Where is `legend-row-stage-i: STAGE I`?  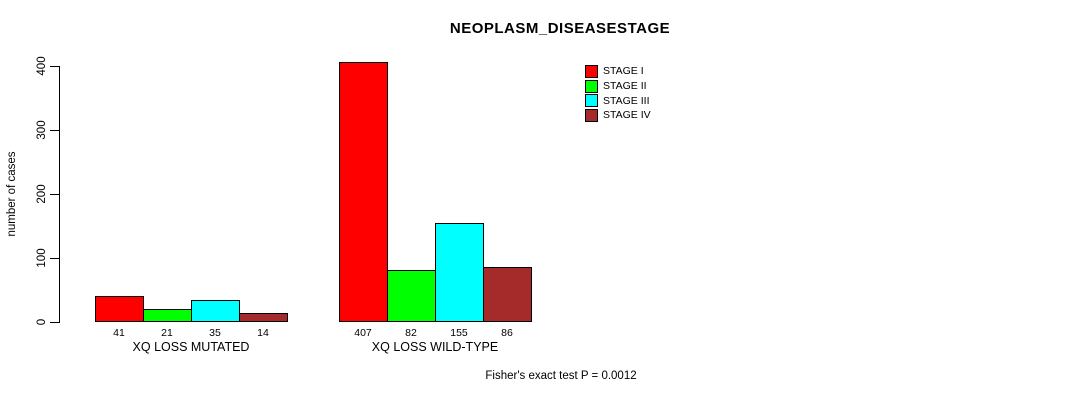
legend-row-stage-i: STAGE I is located at coordinates (618, 71).